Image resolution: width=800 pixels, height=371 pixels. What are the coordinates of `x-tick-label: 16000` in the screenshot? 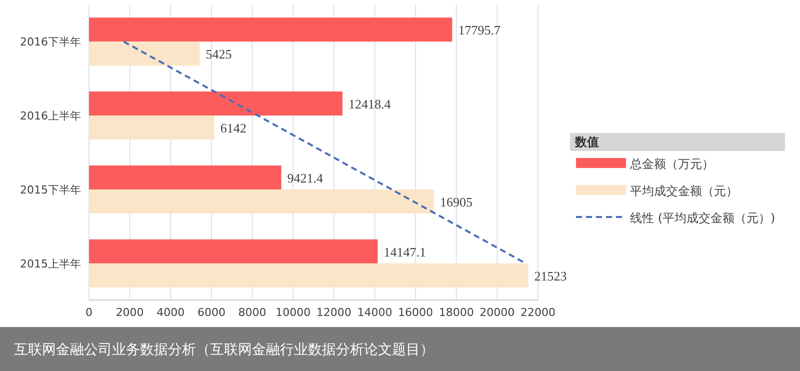 It's located at (416, 312).